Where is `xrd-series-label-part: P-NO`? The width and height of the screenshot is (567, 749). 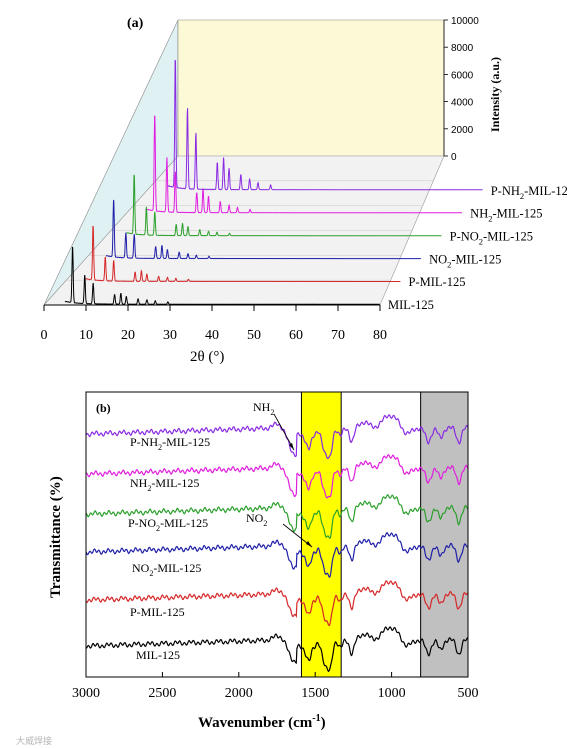 xrd-series-label-part: P-NO is located at coordinates (464, 236).